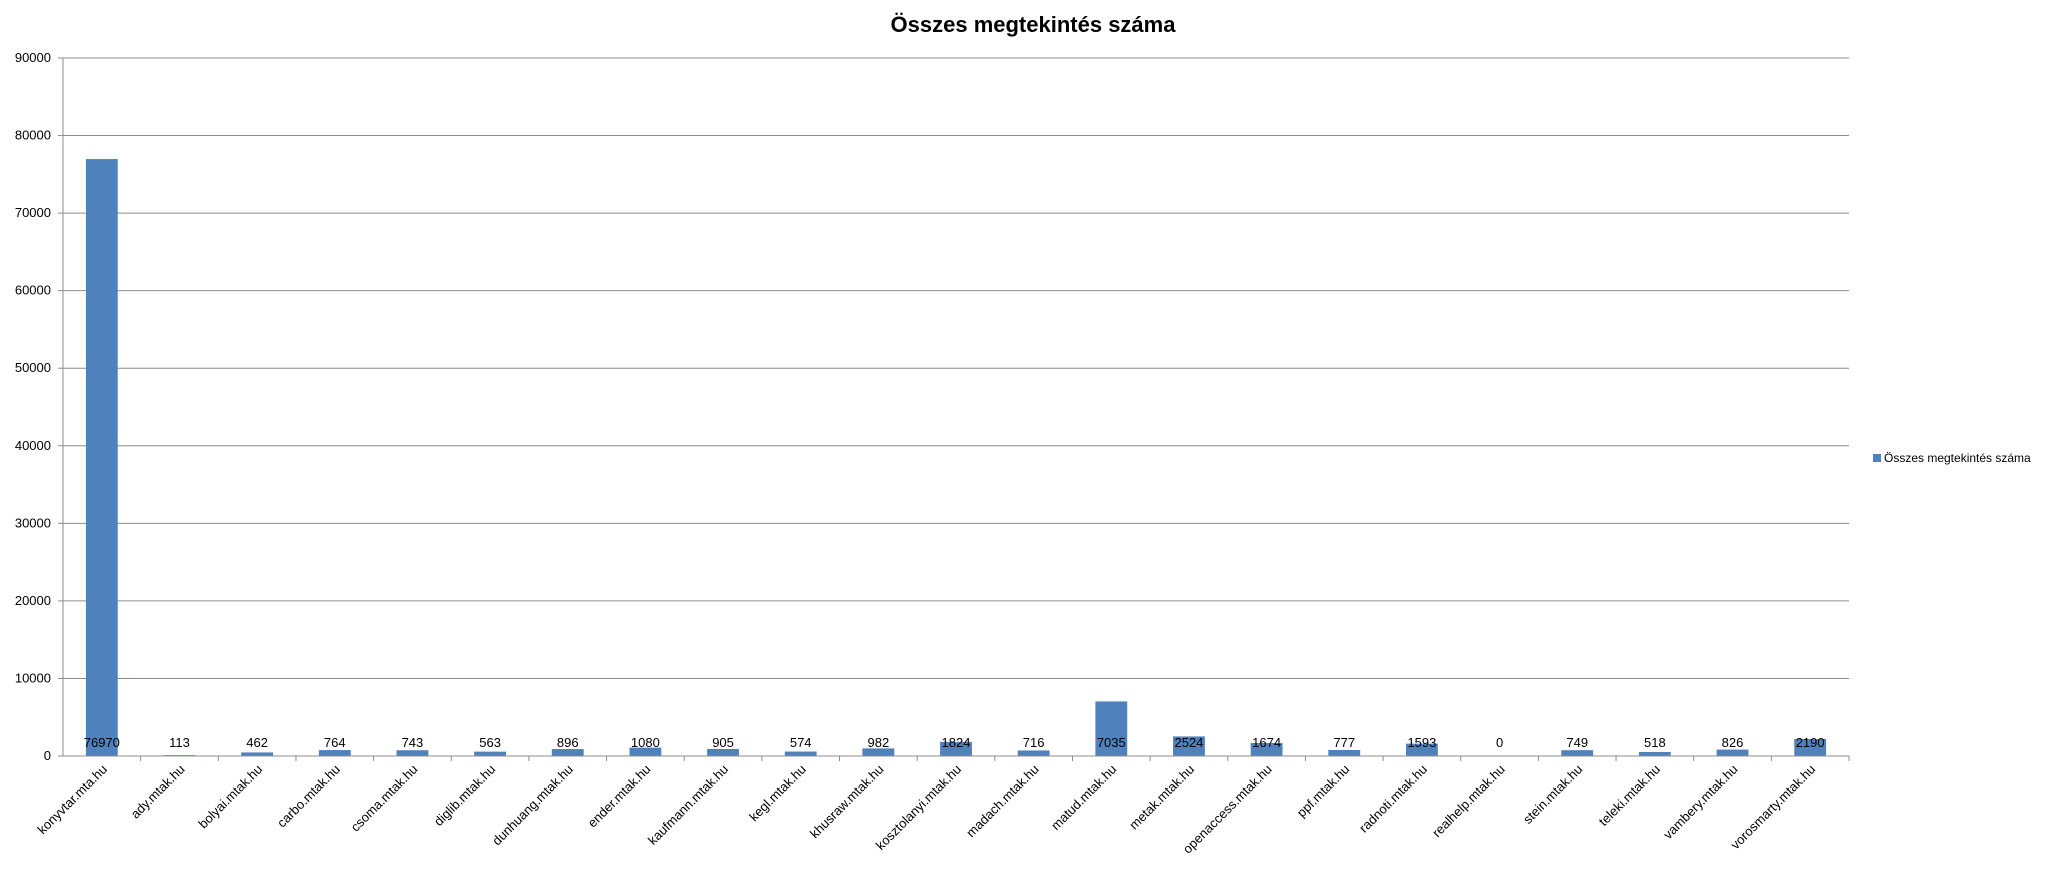 The height and width of the screenshot is (871, 2046). What do you see at coordinates (230, 797) in the screenshot?
I see `x-tick-label: bolyai.mtak.hu` at bounding box center [230, 797].